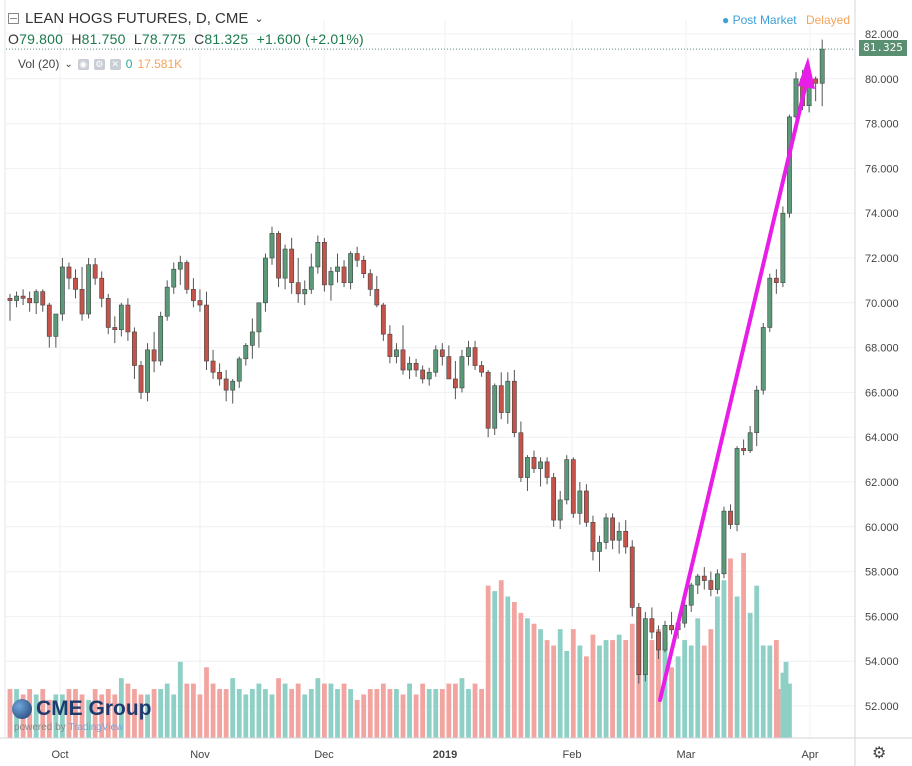 The image size is (912, 766). What do you see at coordinates (137, 39) in the screenshot?
I see `low-label: L` at bounding box center [137, 39].